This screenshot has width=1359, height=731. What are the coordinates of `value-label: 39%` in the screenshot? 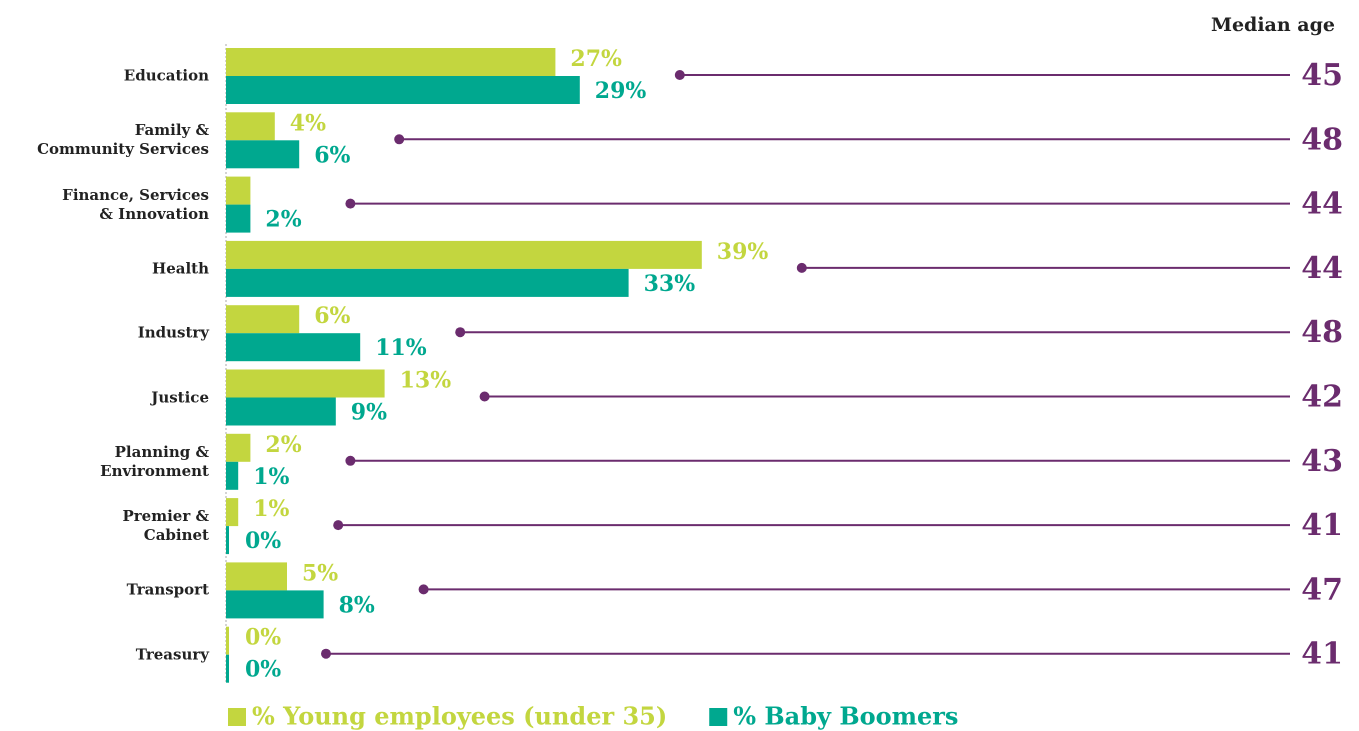 It's located at (743, 252).